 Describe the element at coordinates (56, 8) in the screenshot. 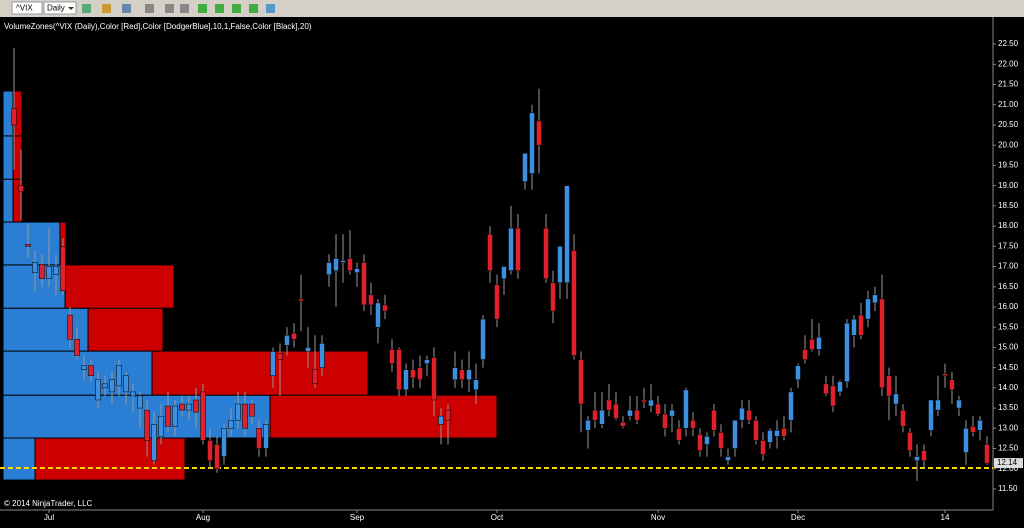

I see `interval: Daily` at that location.